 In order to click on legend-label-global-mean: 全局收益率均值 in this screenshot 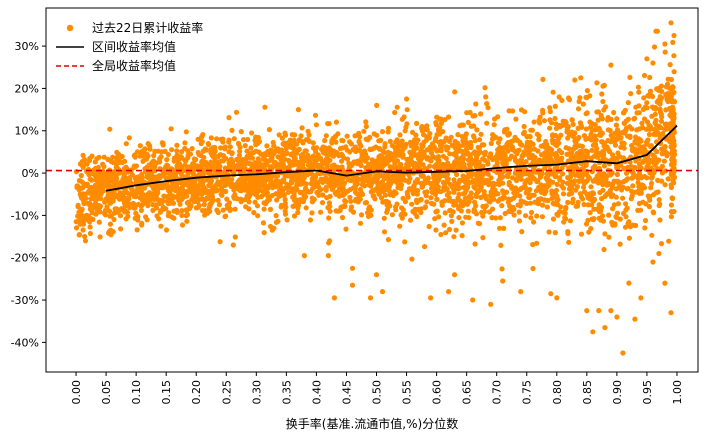, I will do `click(134, 65)`.